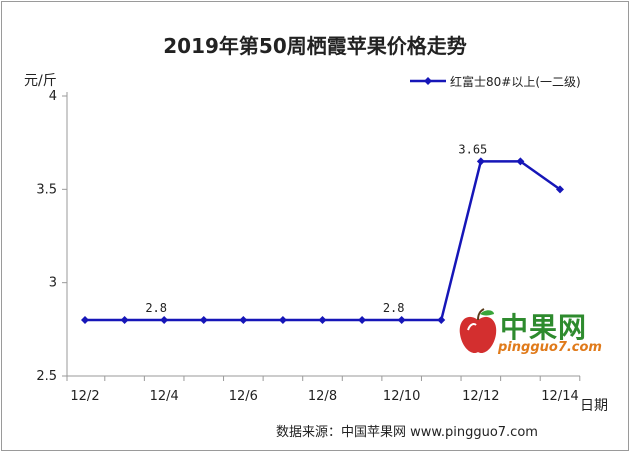  What do you see at coordinates (515, 82) in the screenshot?
I see `legend-label: 红富士80#以上(一二级)` at bounding box center [515, 82].